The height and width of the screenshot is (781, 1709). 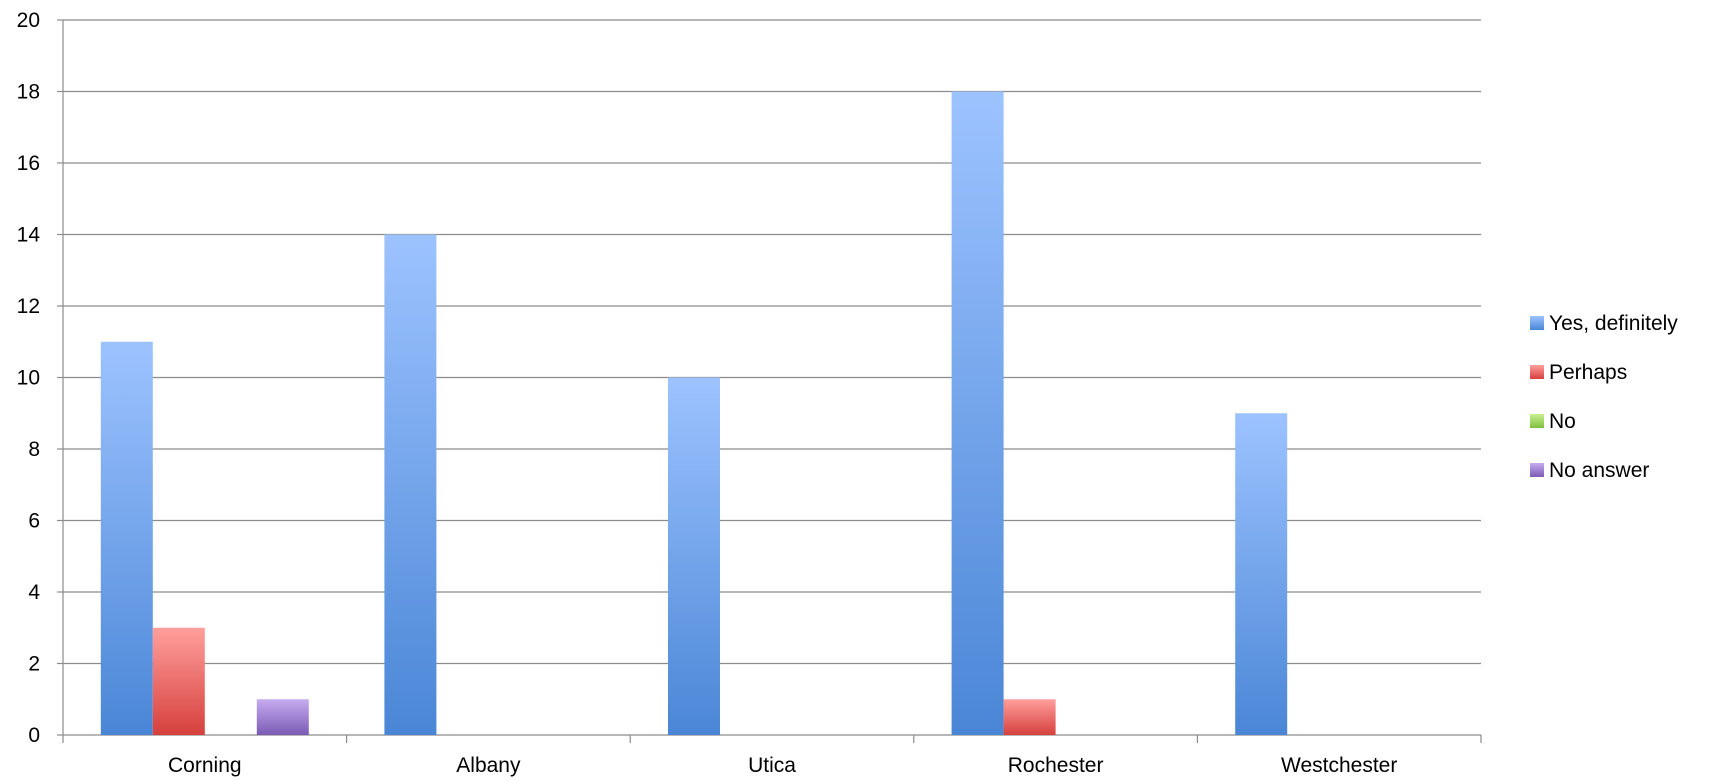 I want to click on legend-label: Yes, definitely, so click(x=1613, y=323).